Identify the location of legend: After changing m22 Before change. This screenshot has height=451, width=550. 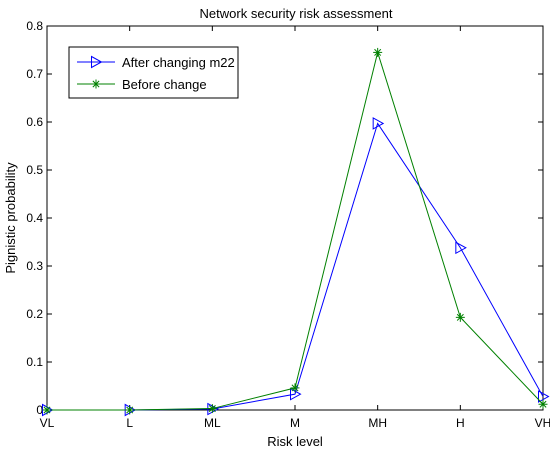
(153, 72).